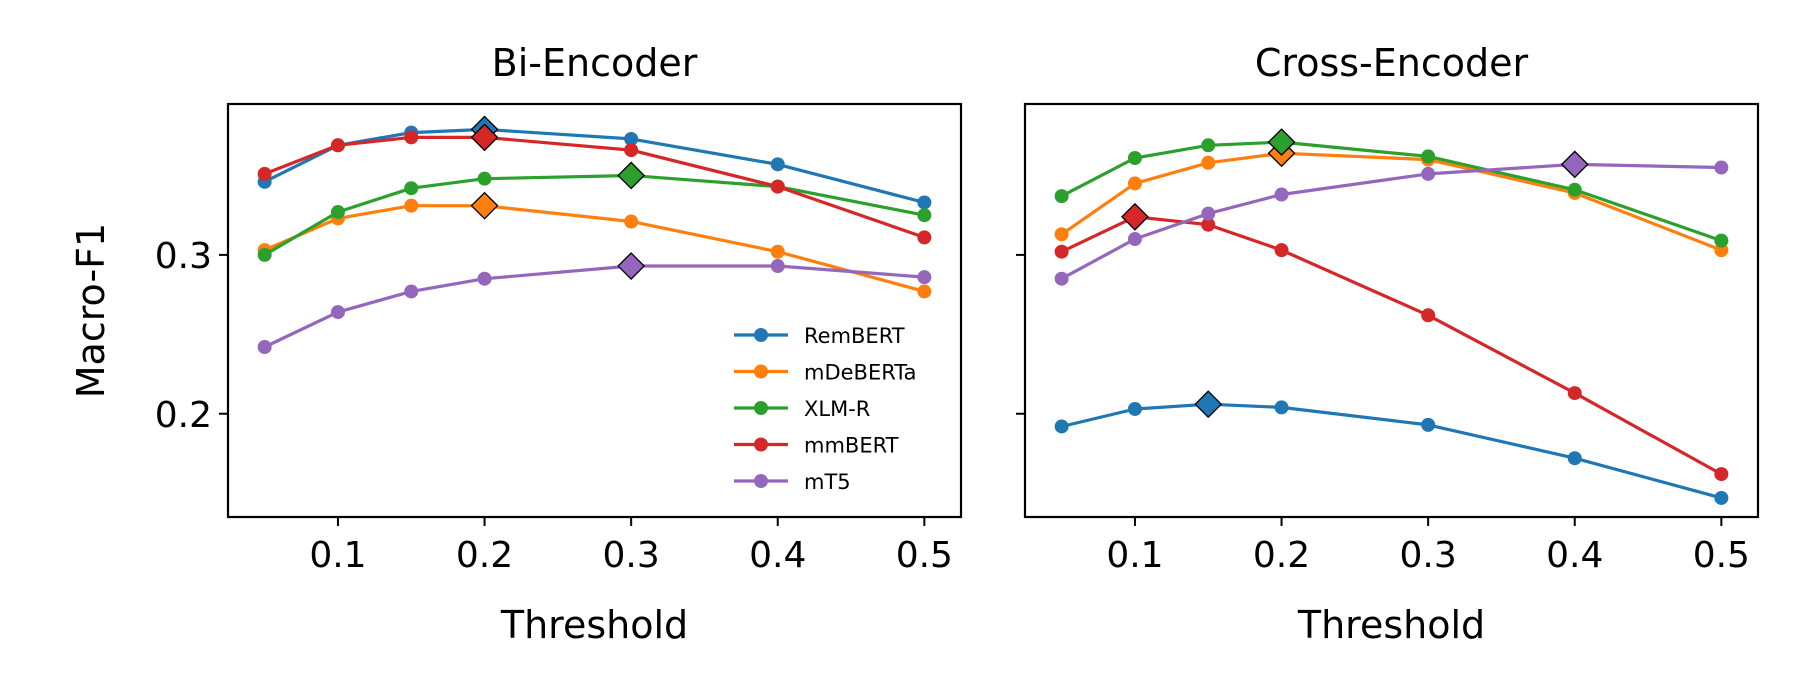  I want to click on series-RemBERT, so click(1391, 447).